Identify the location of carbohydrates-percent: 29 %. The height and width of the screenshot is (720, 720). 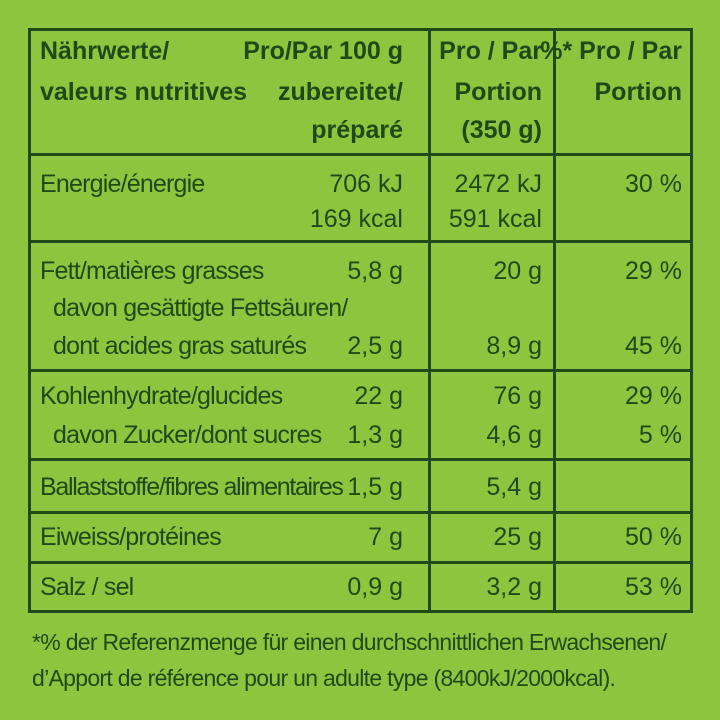
(653, 396).